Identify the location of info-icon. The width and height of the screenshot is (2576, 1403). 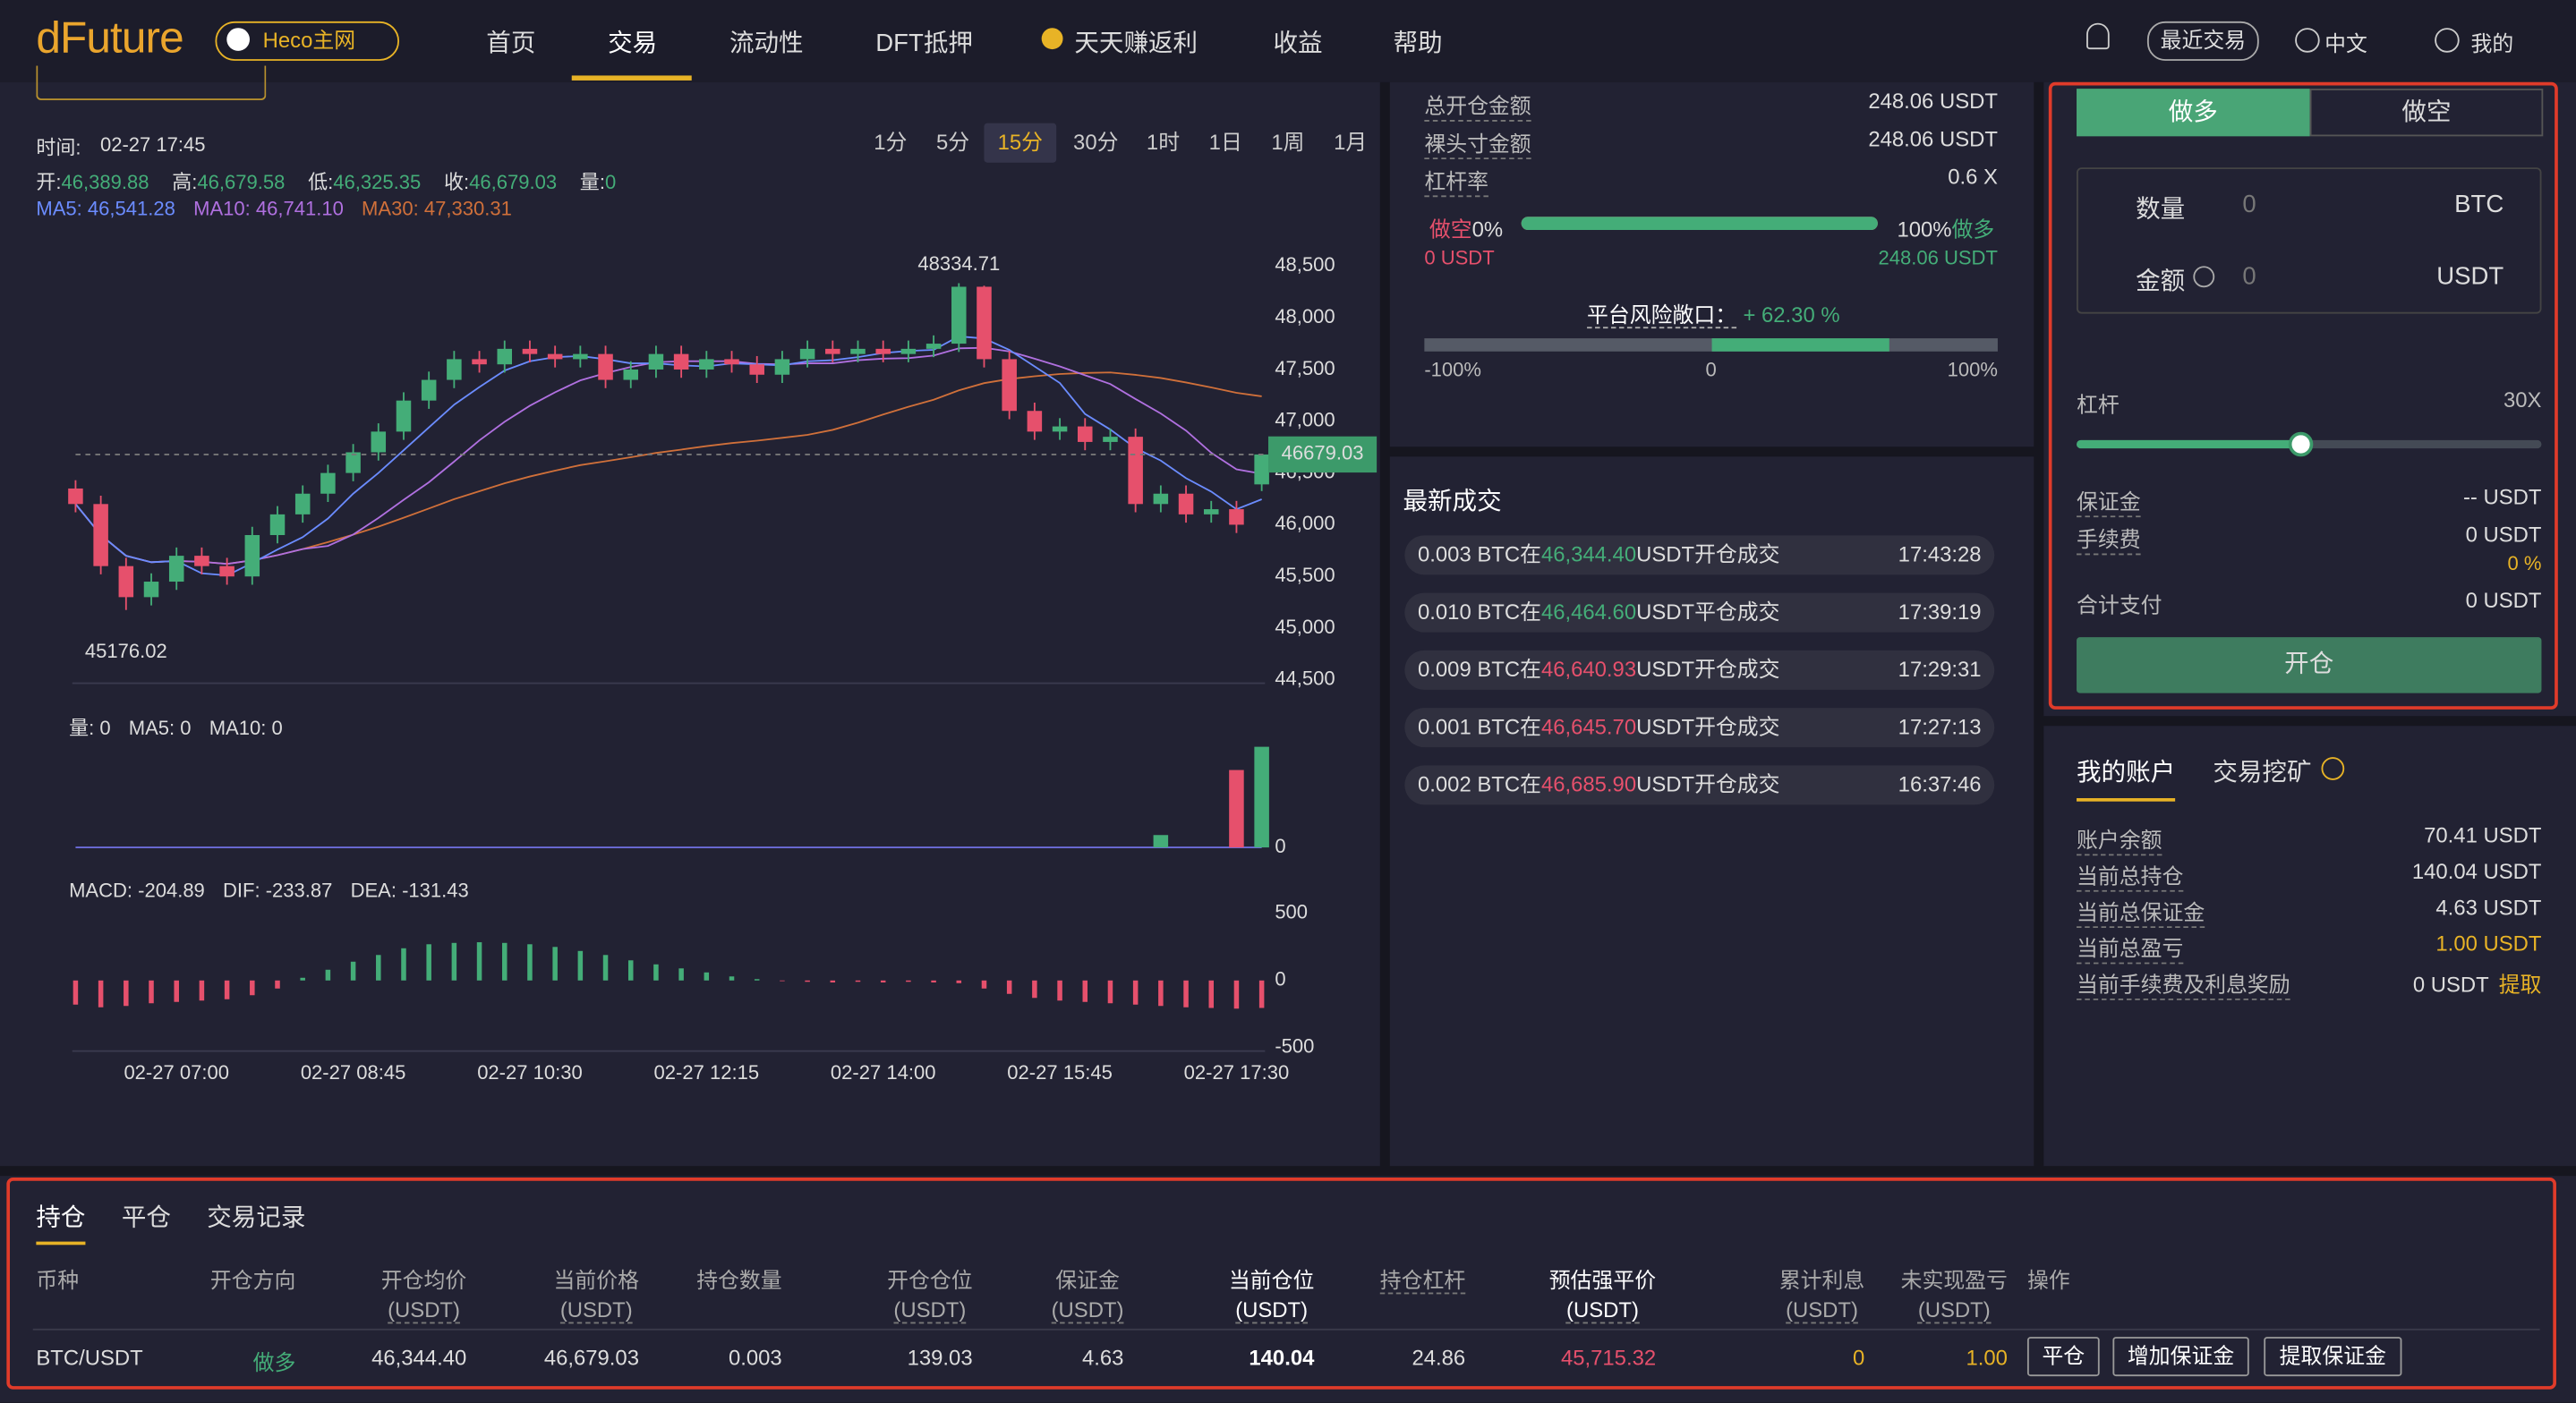
(2333, 768).